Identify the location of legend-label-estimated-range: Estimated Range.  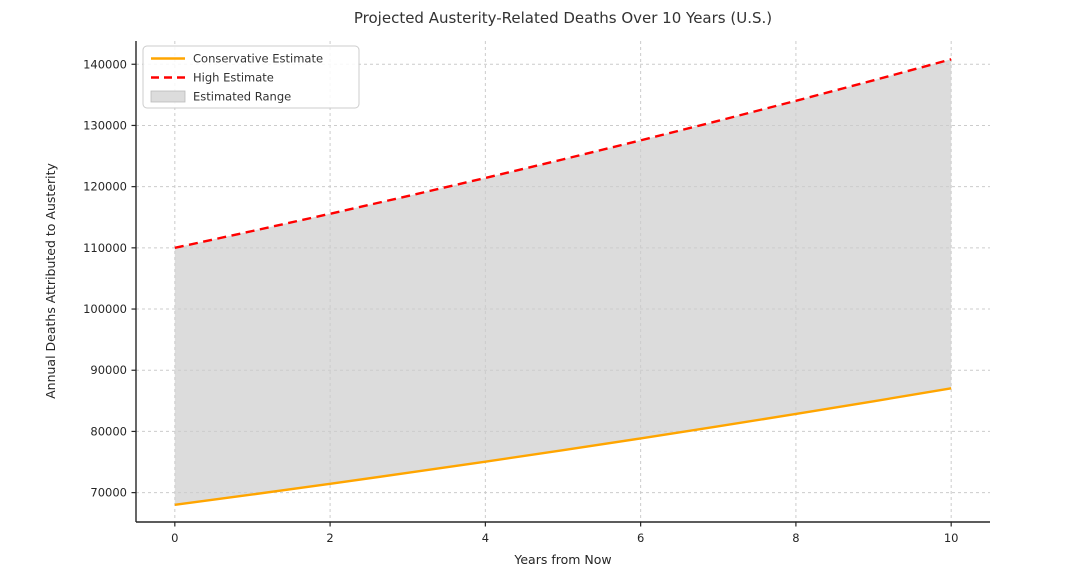
(242, 97).